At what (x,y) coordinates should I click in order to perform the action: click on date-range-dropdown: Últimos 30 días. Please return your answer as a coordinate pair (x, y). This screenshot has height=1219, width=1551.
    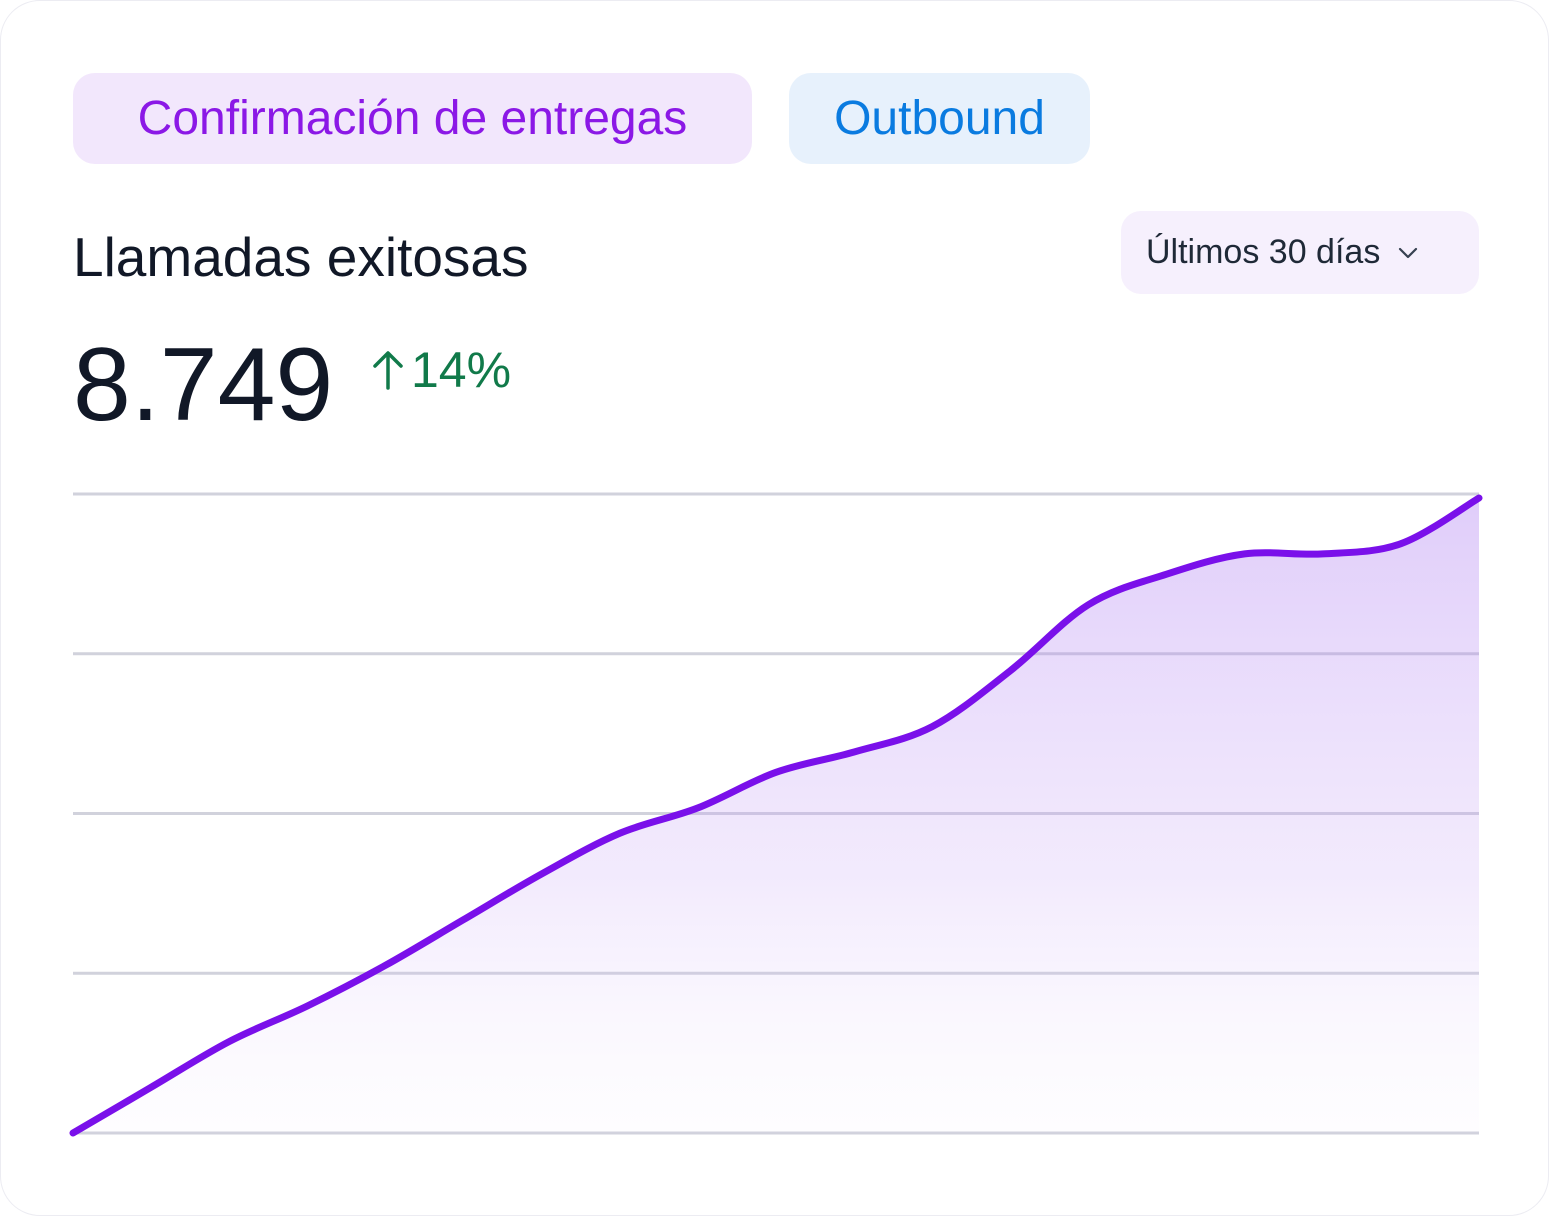
    Looking at the image, I should click on (1300, 252).